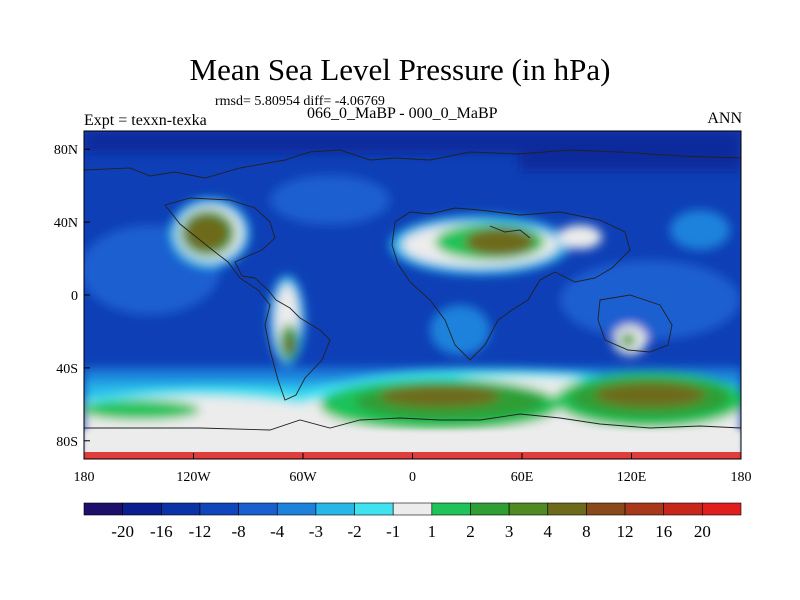  What do you see at coordinates (300, 101) in the screenshot?
I see `stats-line: rmsd= 5.80954 diff= -4.06769` at bounding box center [300, 101].